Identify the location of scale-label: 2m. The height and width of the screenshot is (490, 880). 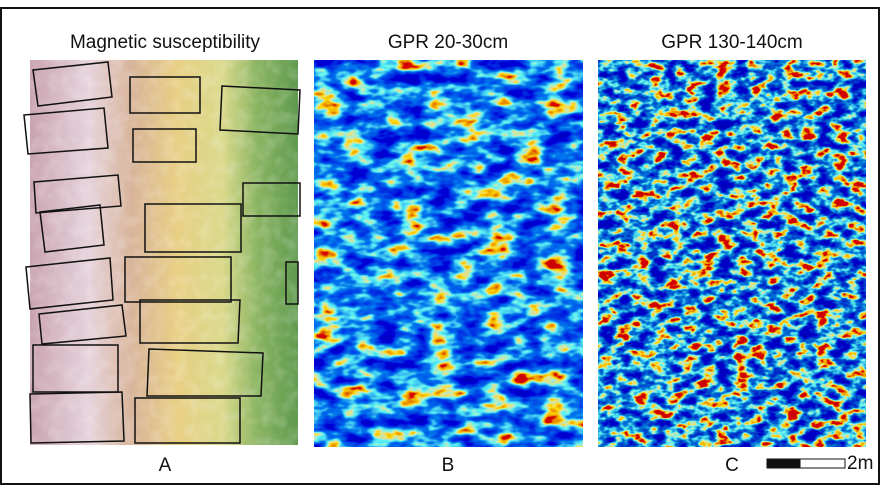
(860, 463).